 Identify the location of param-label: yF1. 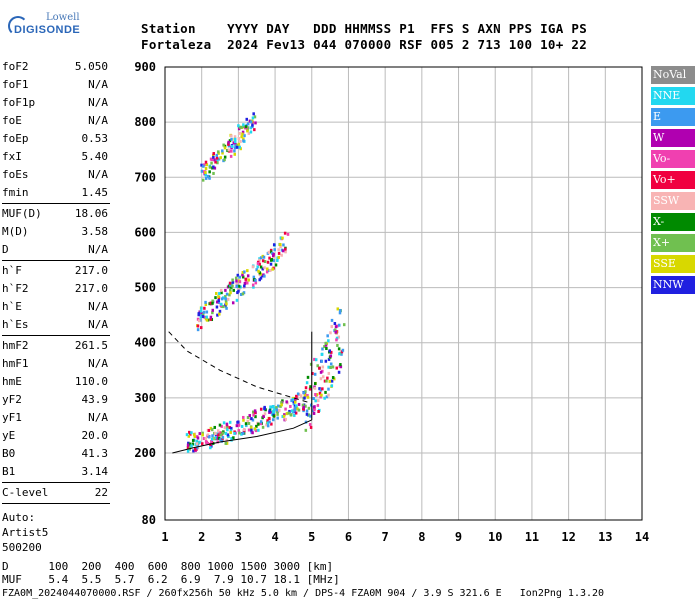
(12, 417).